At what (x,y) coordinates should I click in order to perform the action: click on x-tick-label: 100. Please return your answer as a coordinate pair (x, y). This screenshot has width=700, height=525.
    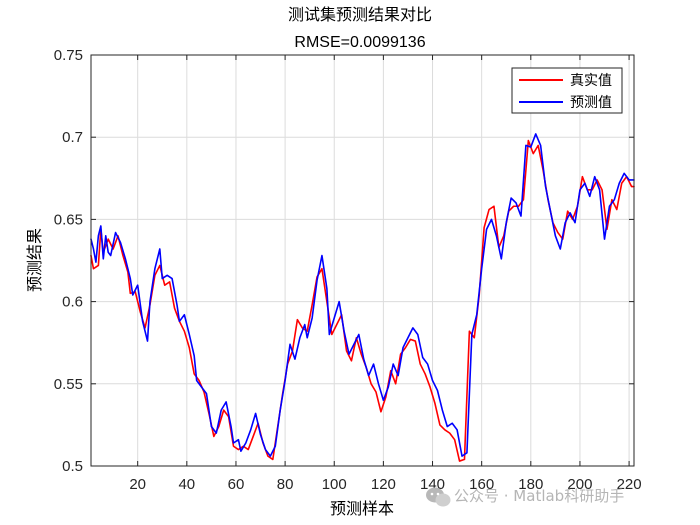
    Looking at the image, I should click on (334, 484).